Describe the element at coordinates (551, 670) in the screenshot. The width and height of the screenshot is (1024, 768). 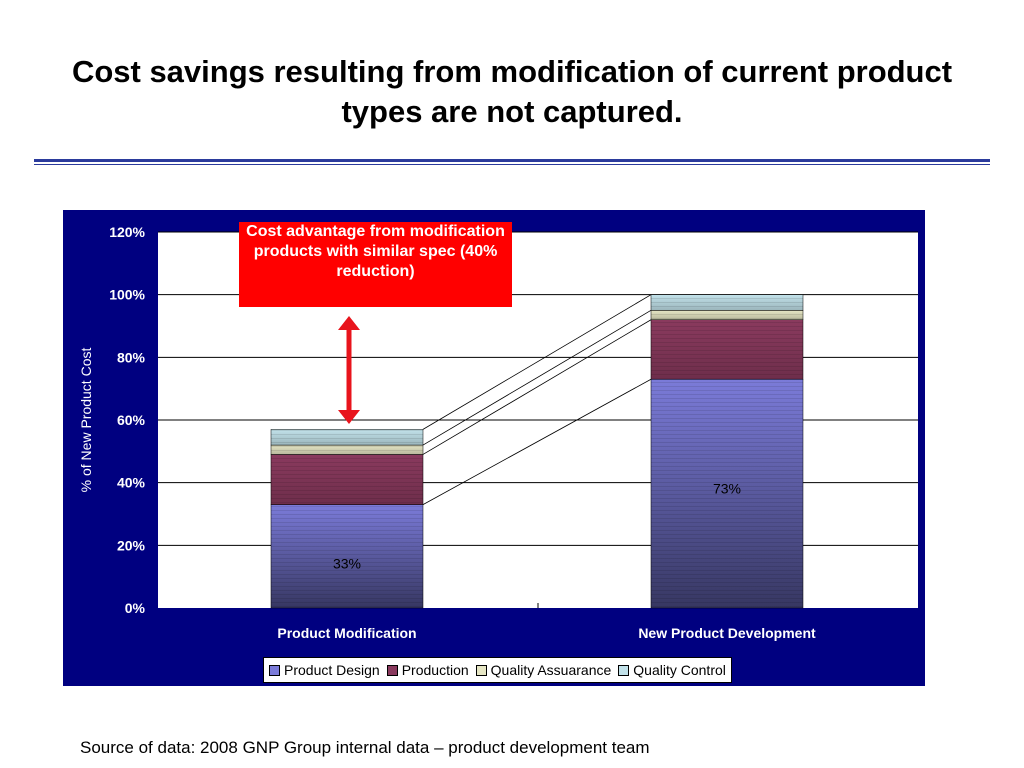
I see `legend-label: Quality Assuarance` at that location.